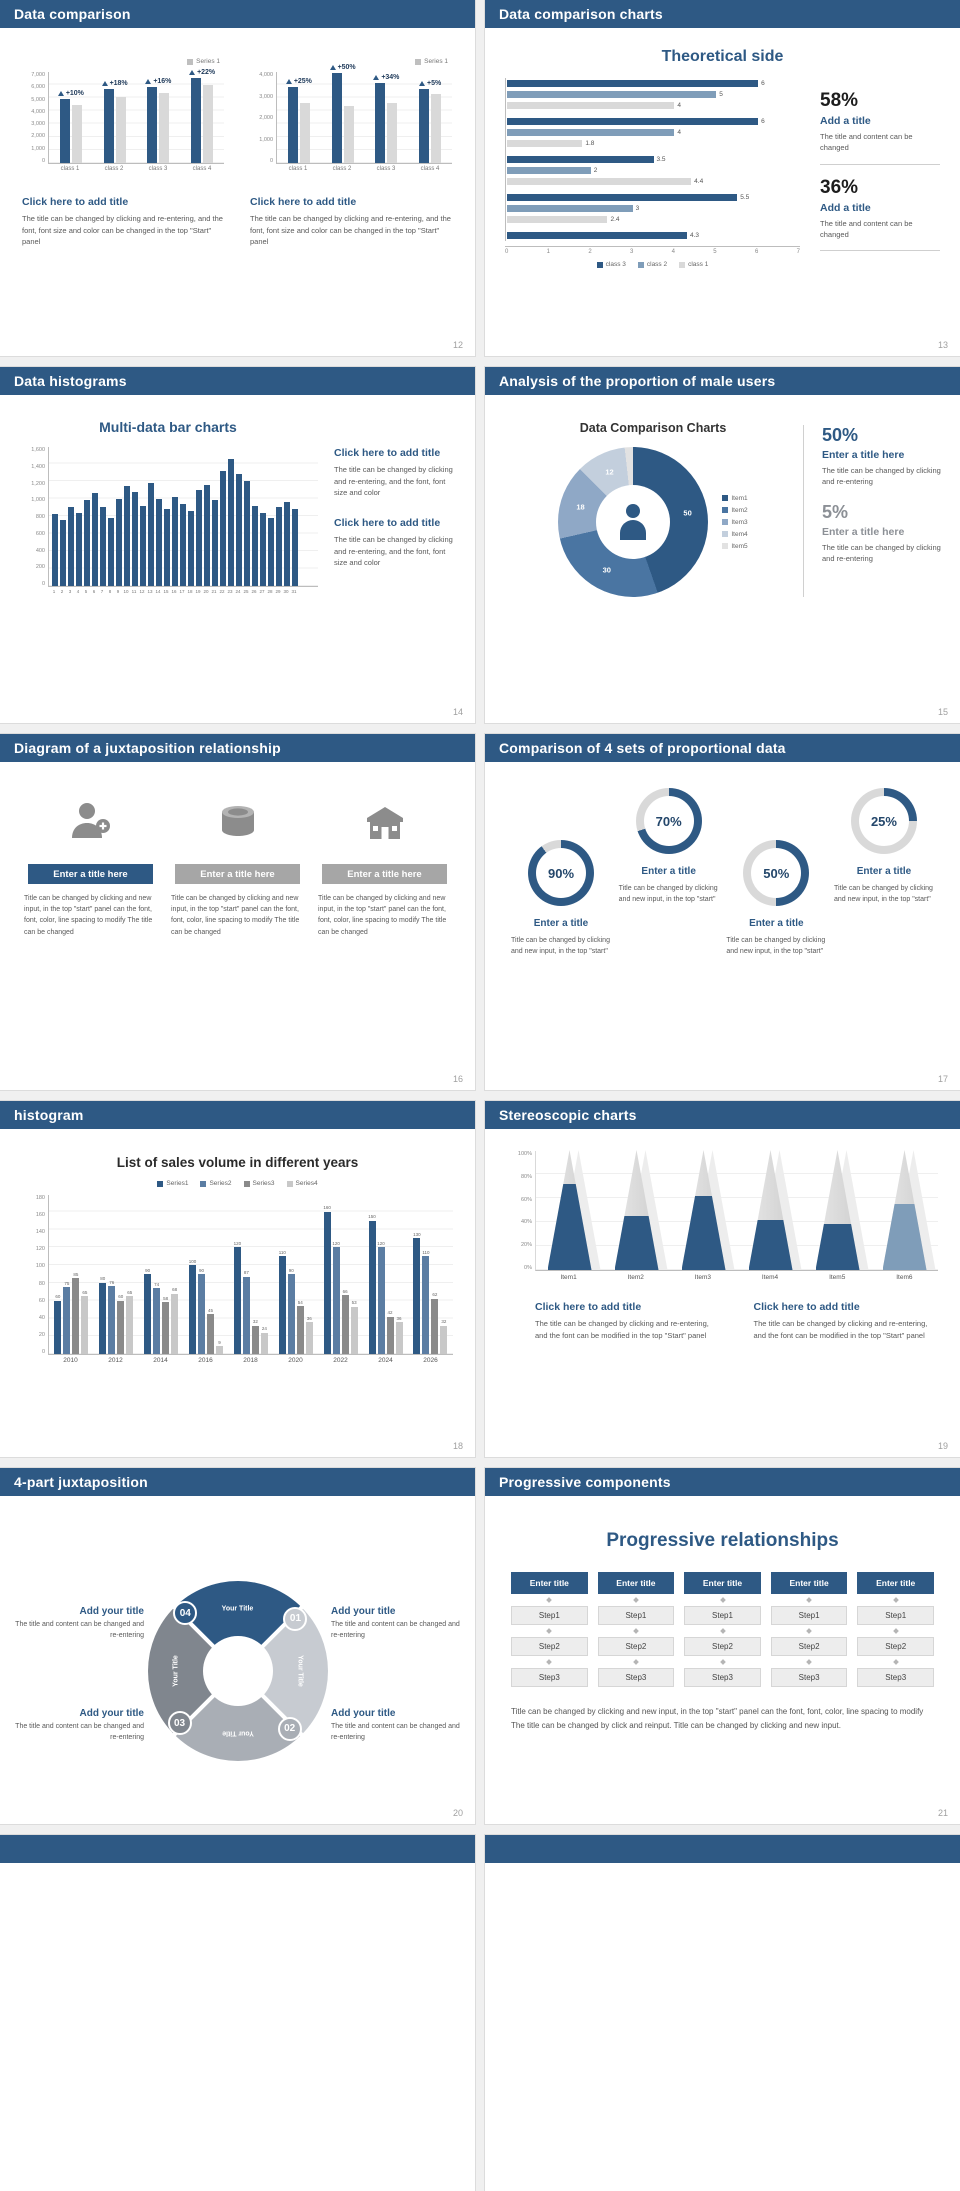 The width and height of the screenshot is (960, 2191). I want to click on axis-tick: Item5, so click(837, 1277).